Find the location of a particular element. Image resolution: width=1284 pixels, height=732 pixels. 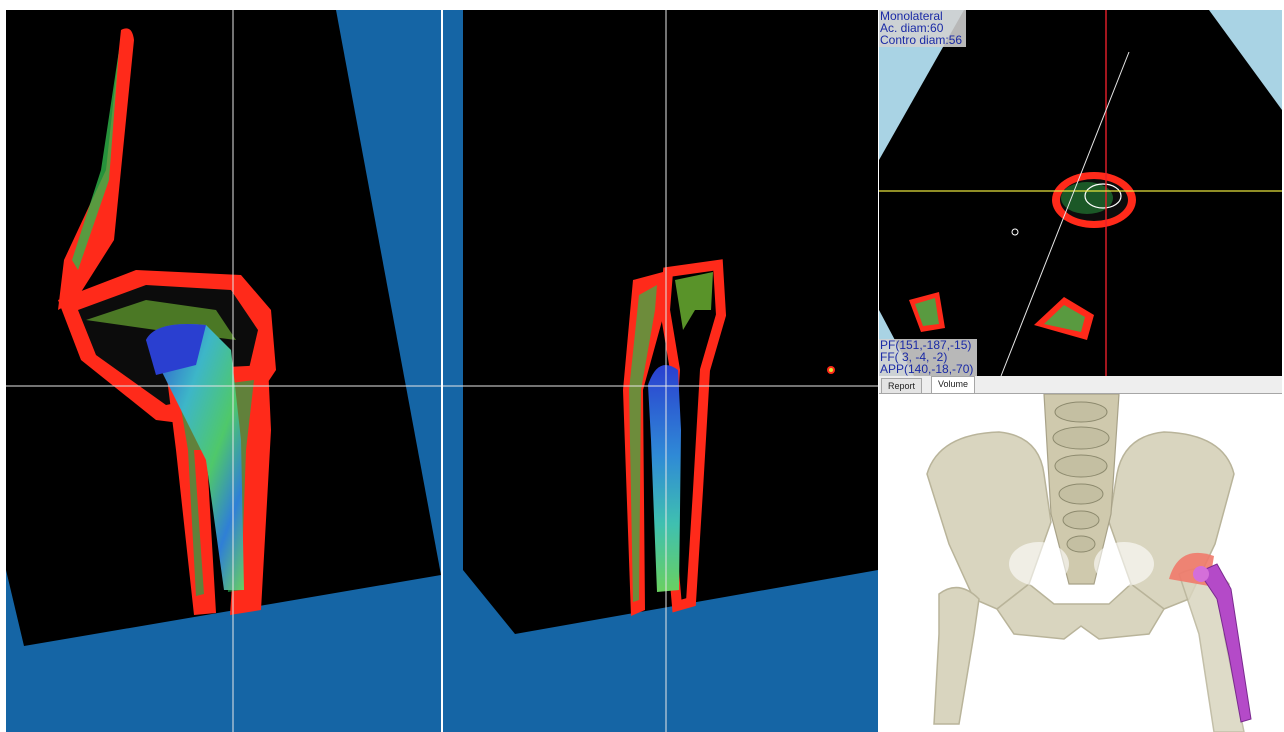

femoral-stem-3d is located at coordinates (1225, 643).